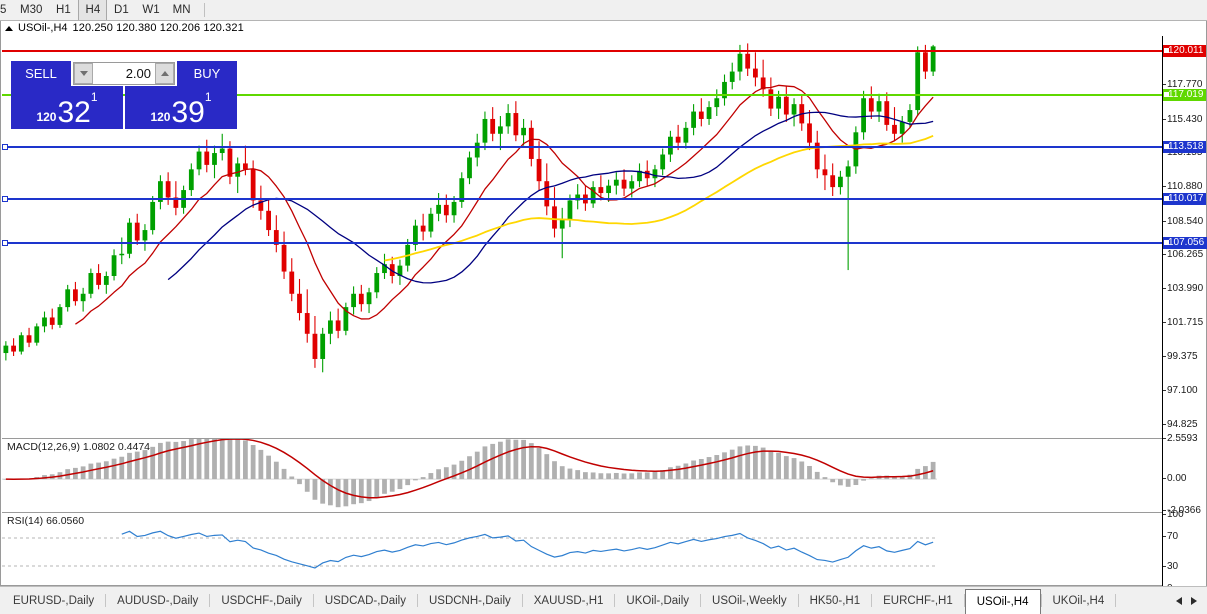  Describe the element at coordinates (261, 600) in the screenshot. I see `chart-tab: USDCHF-,Daily` at that location.